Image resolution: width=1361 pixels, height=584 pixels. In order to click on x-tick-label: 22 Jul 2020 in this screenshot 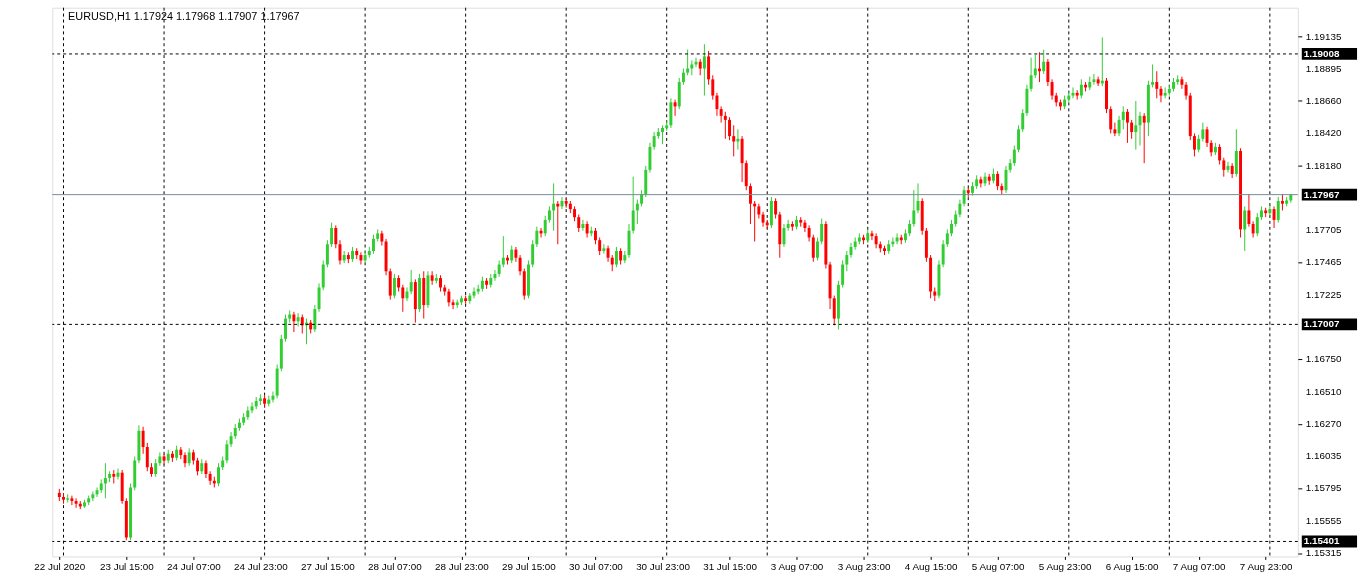, I will do `click(60, 566)`.